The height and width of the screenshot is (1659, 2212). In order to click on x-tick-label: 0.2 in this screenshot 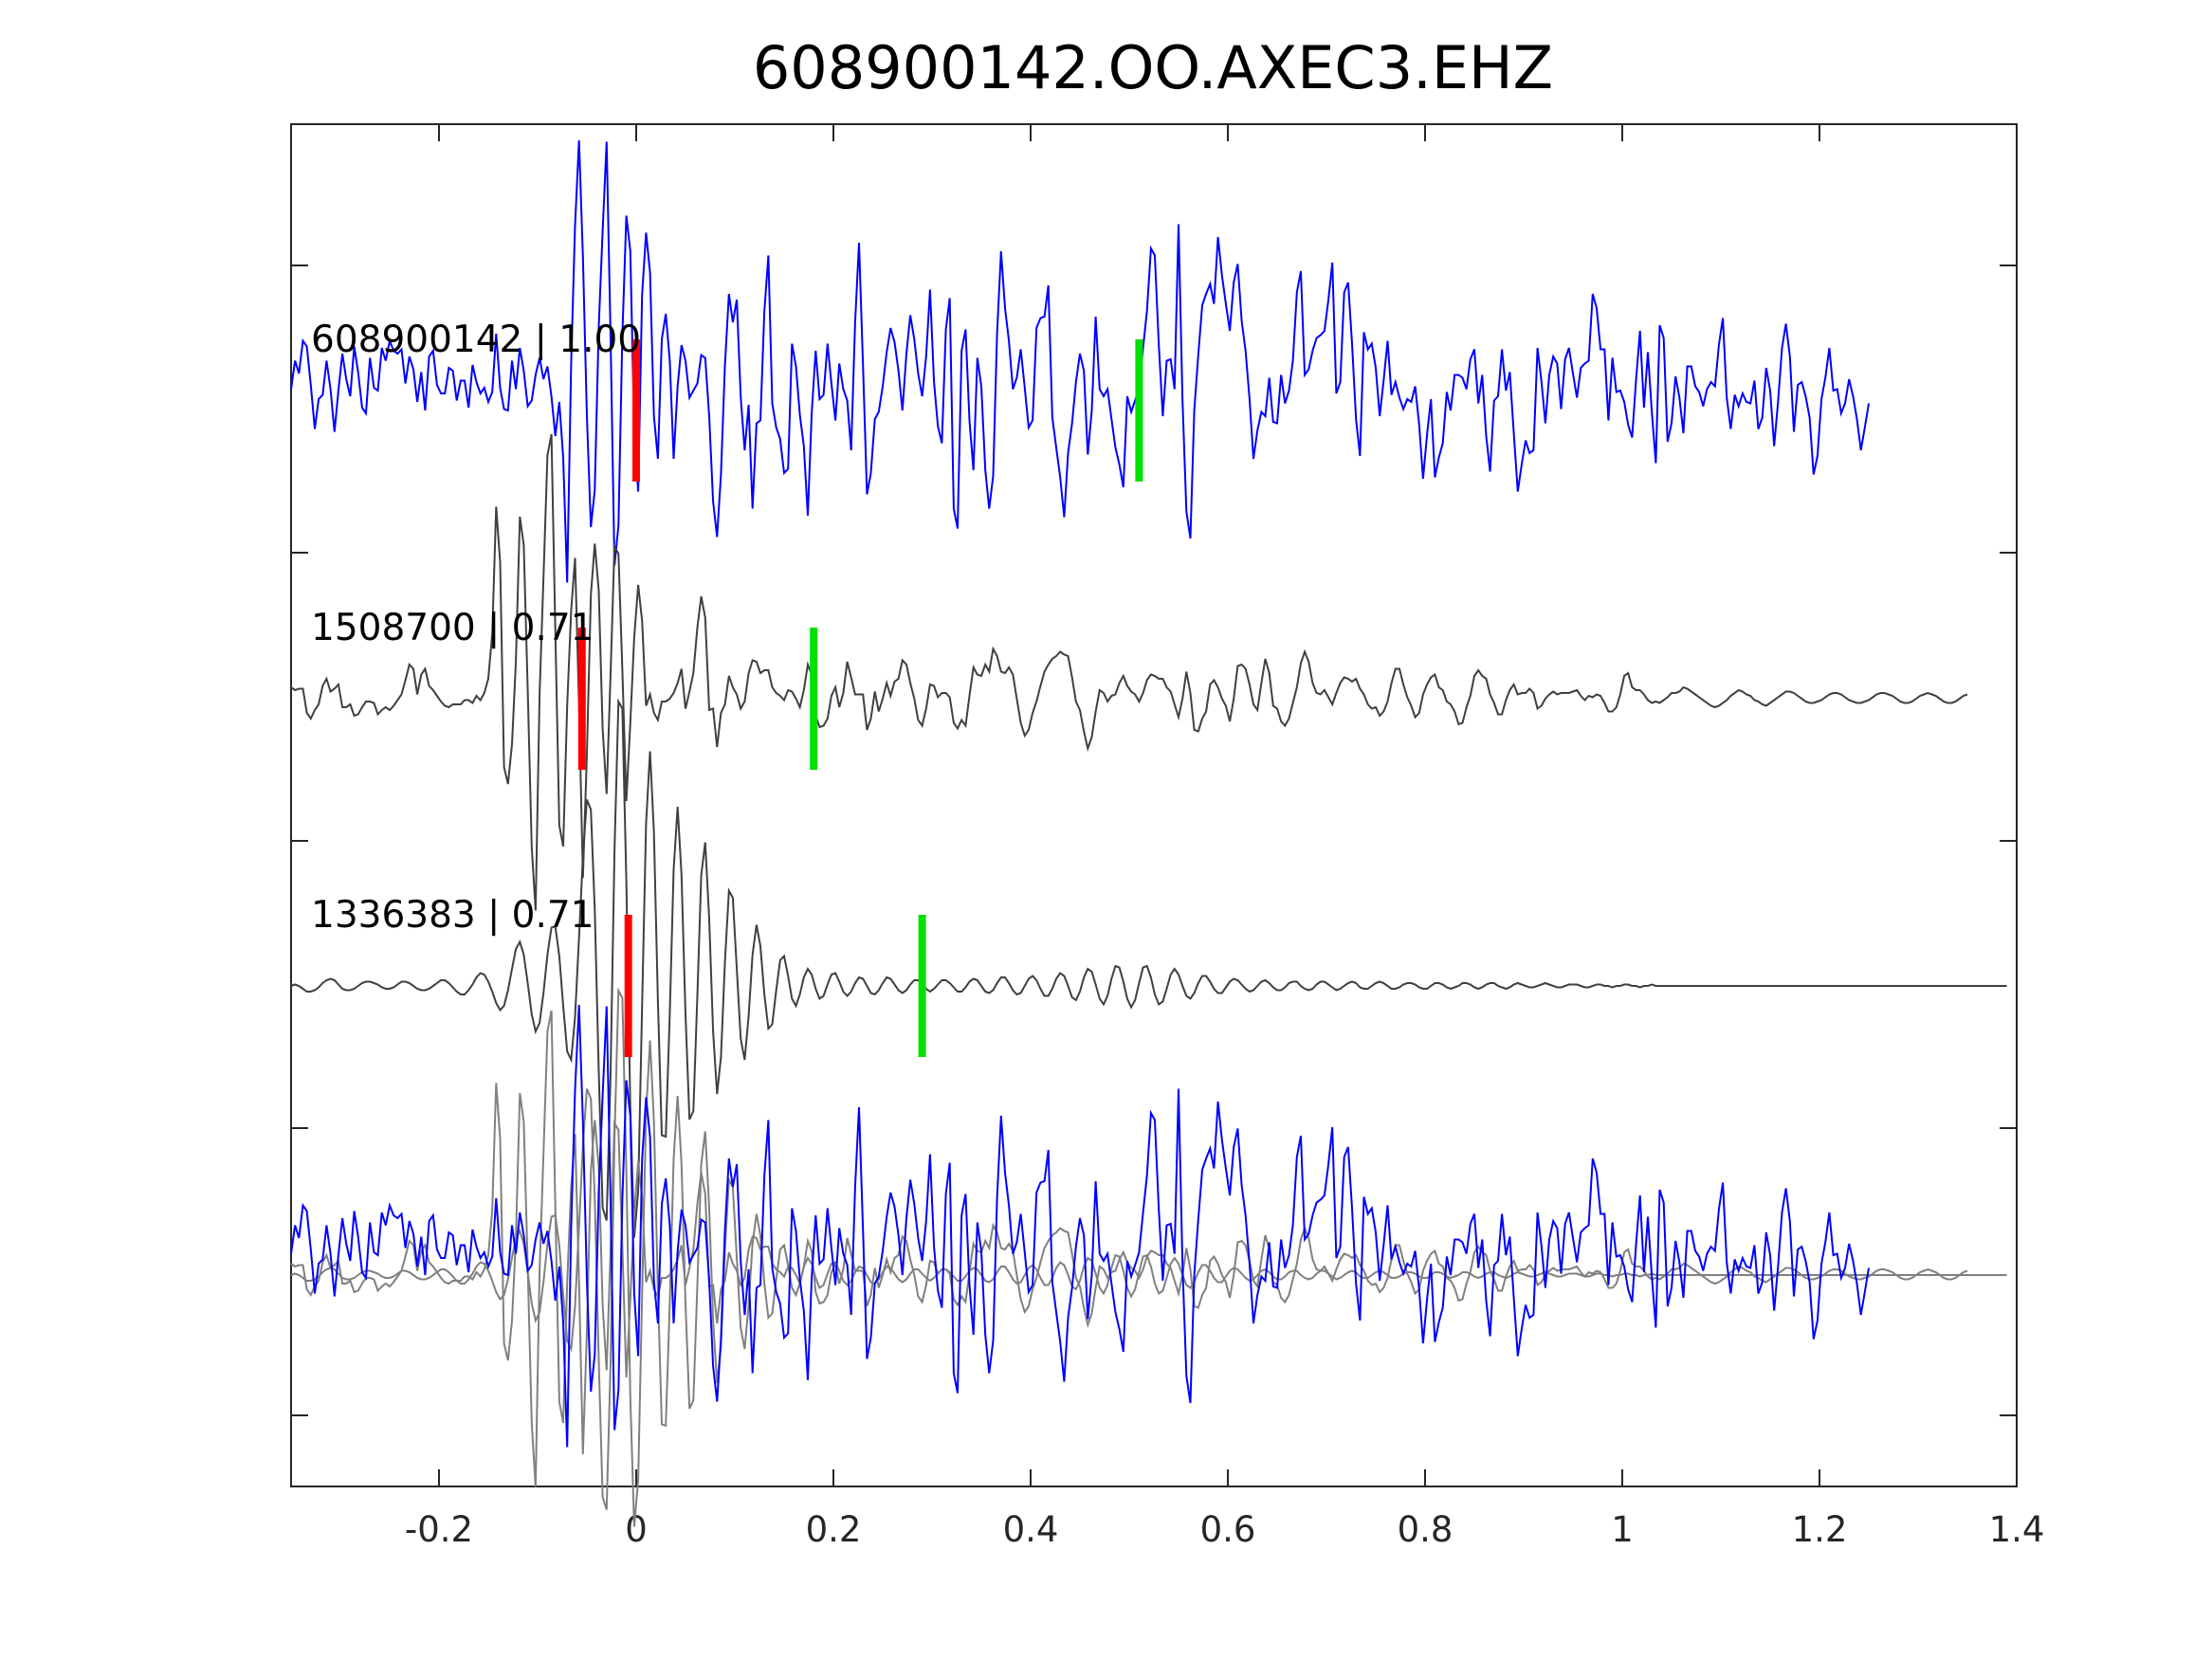, I will do `click(834, 1529)`.